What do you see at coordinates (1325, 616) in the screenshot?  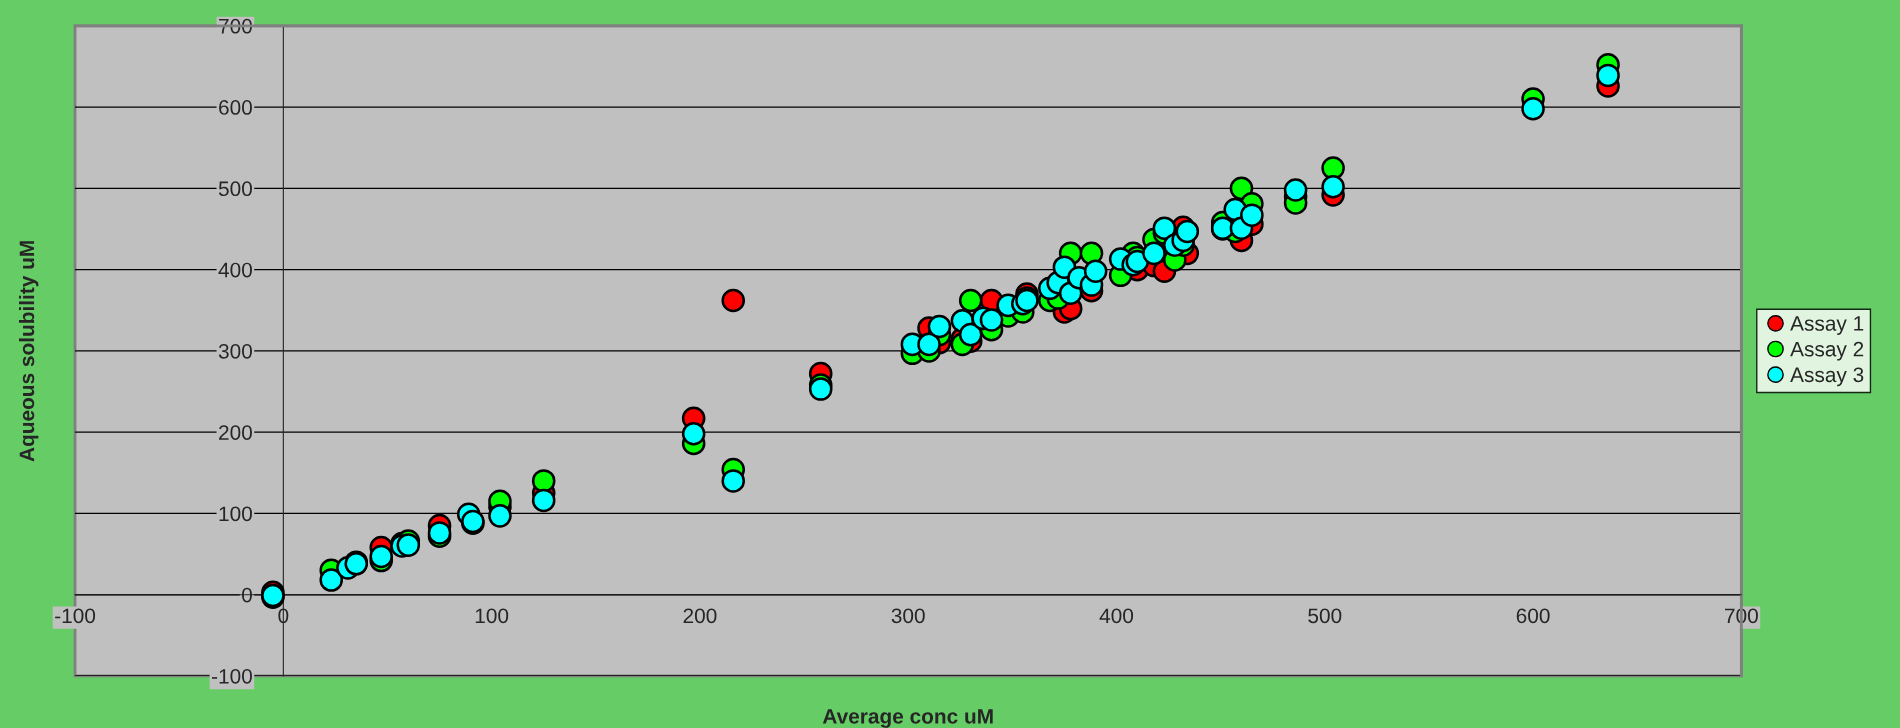 I see `x-tick-label: 500` at bounding box center [1325, 616].